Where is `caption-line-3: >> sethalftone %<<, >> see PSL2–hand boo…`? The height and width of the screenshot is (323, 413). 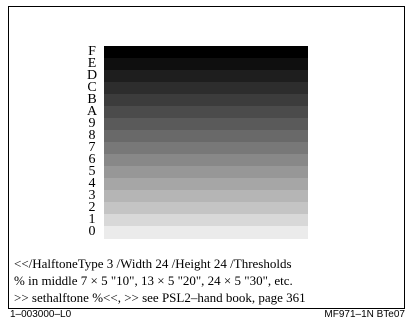 caption-line-3: >> sethalftone %<<, >> see PSL2–hand boo… is located at coordinates (160, 297).